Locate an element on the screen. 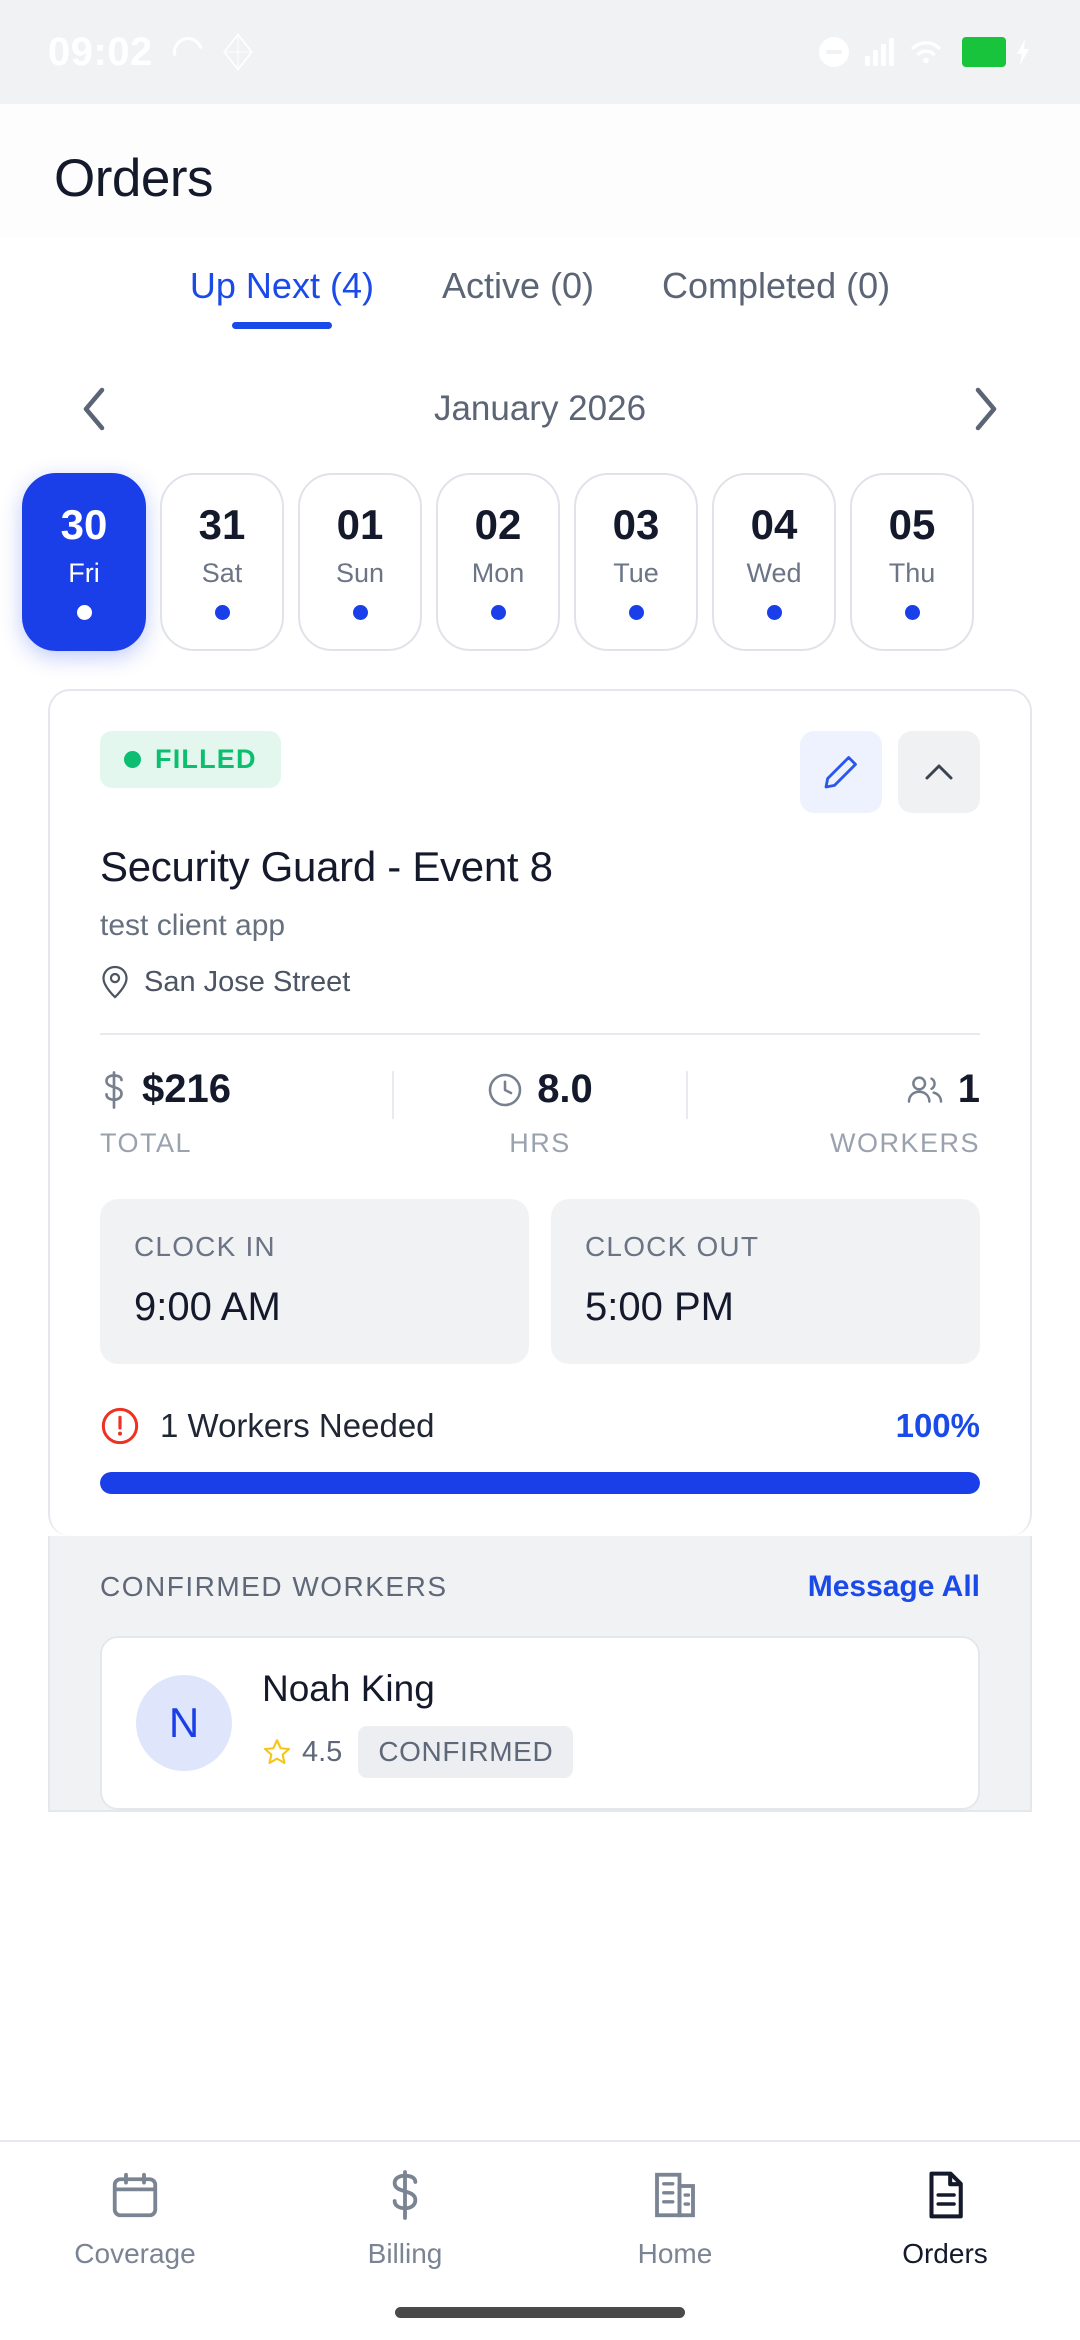  tab-active-label: Active (0) is located at coordinates (517, 285).